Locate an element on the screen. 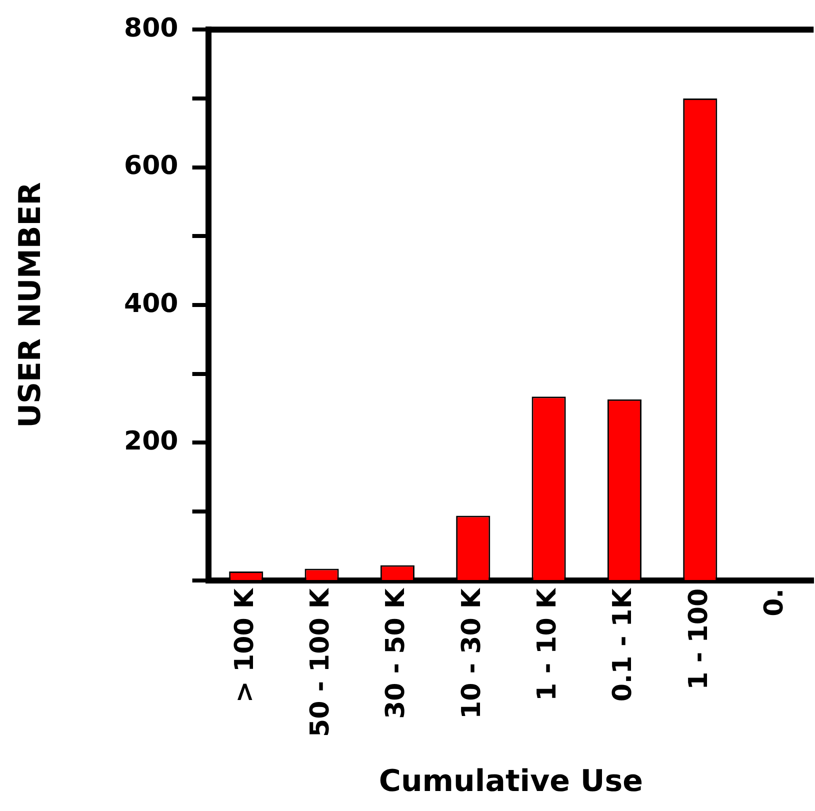 This screenshot has height=811, width=815. y-tick-label: 400 is located at coordinates (151, 303).